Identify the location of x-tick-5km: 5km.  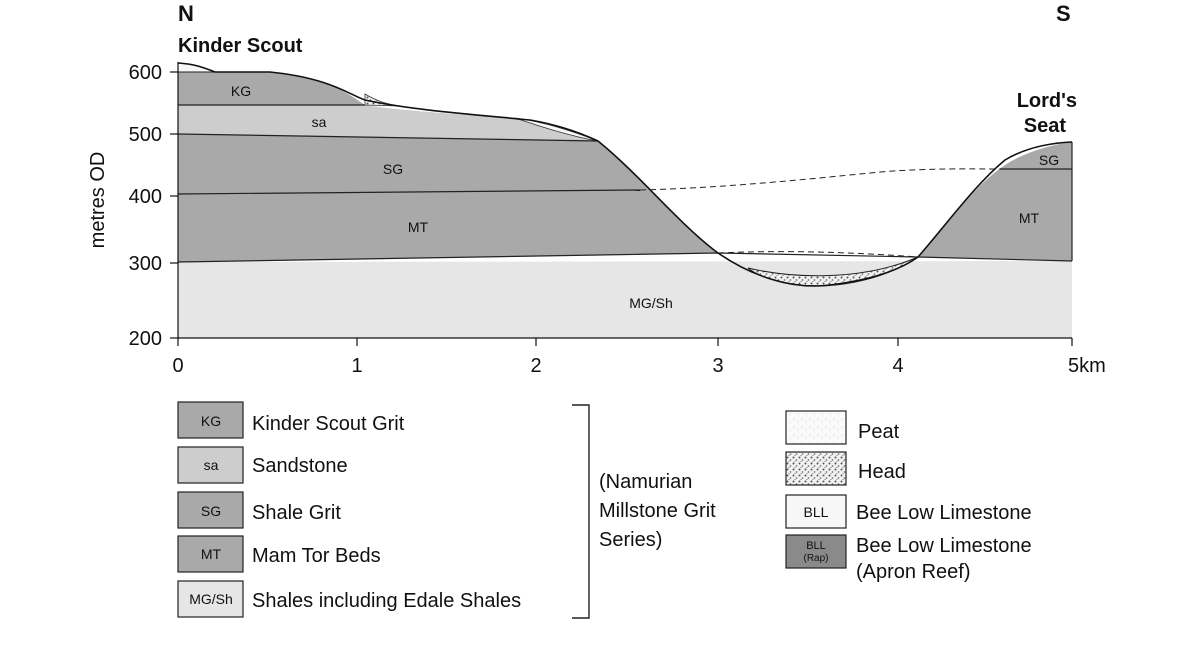
(1087, 366).